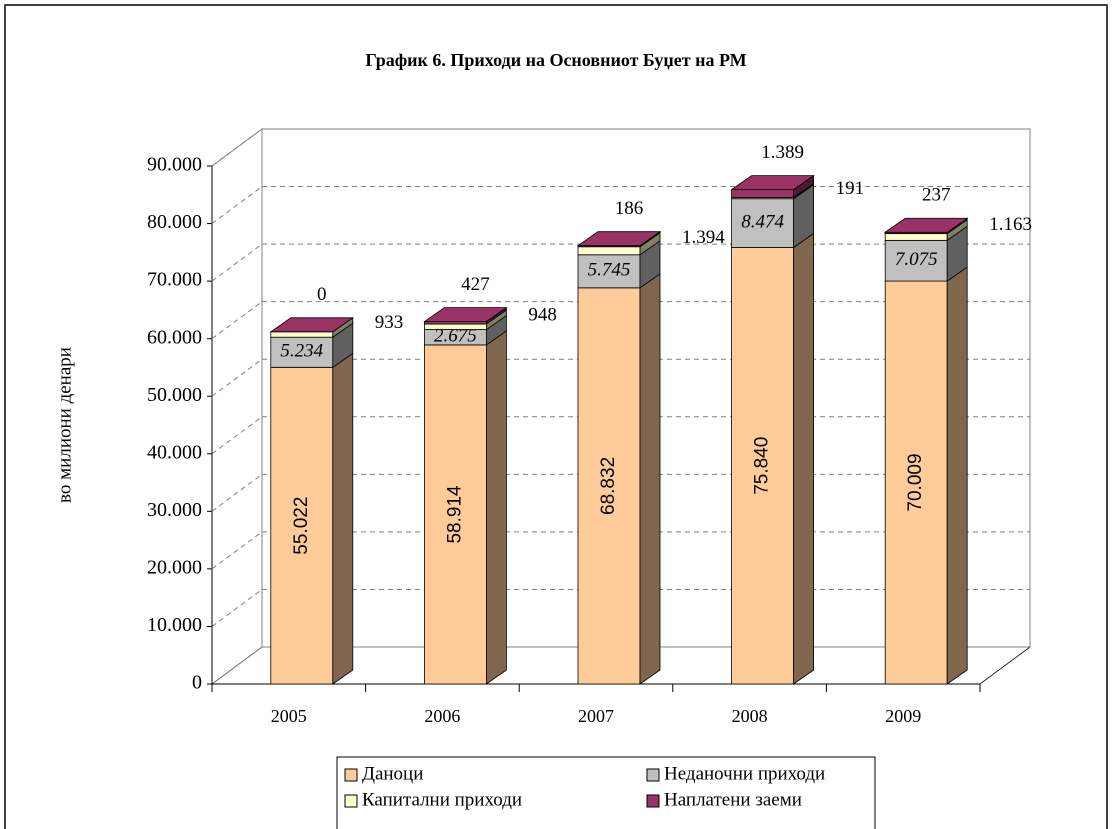  What do you see at coordinates (475, 284) in the screenshot?
I see `value-label: 427` at bounding box center [475, 284].